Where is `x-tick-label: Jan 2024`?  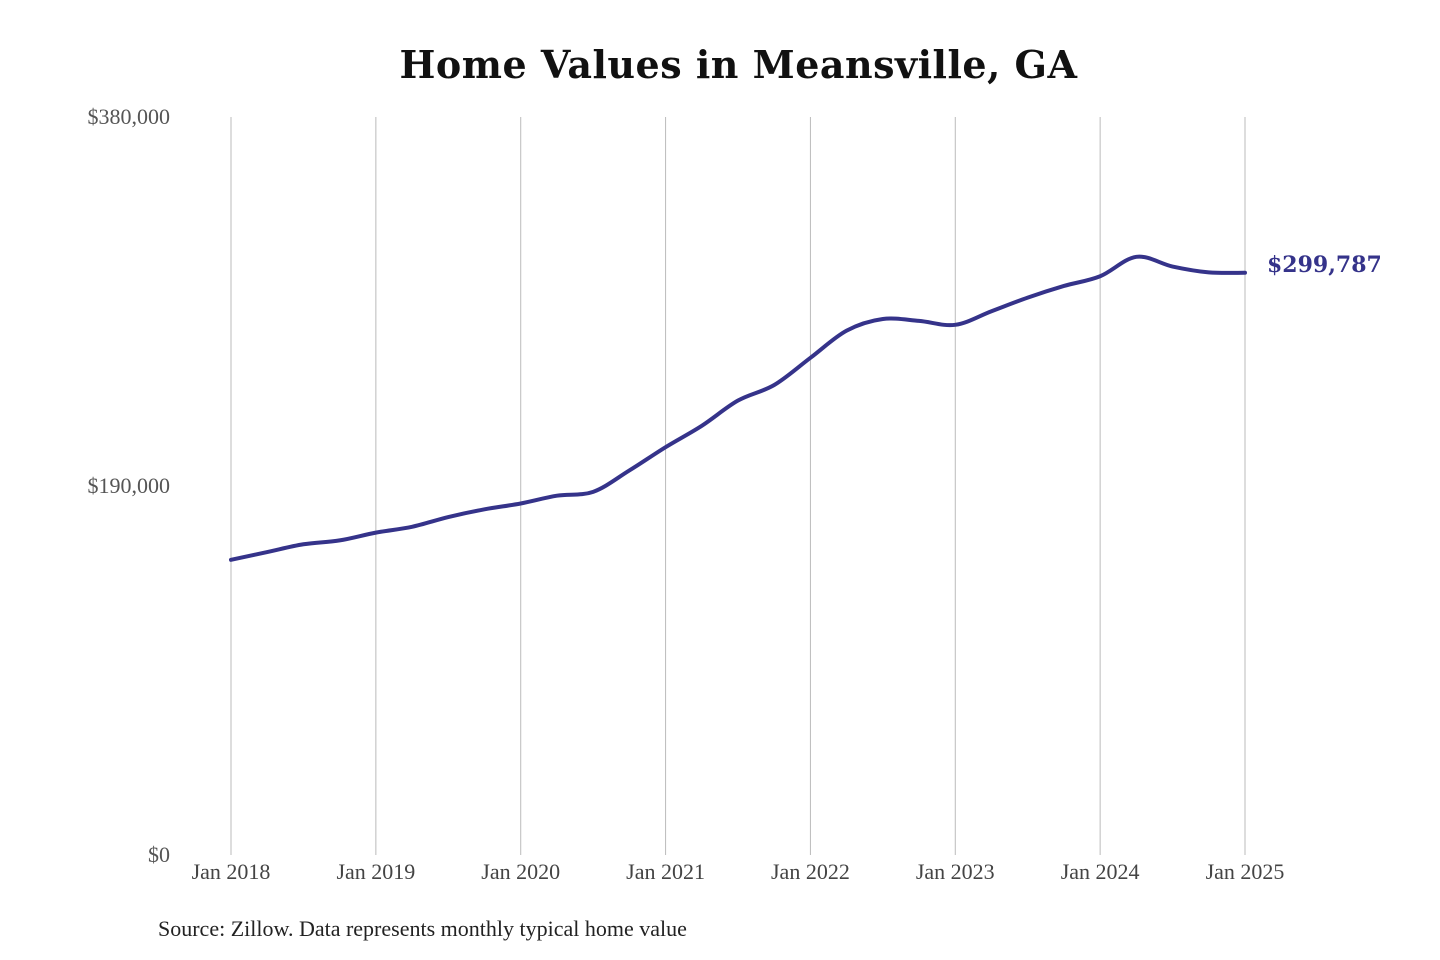
x-tick-label: Jan 2024 is located at coordinates (1100, 871).